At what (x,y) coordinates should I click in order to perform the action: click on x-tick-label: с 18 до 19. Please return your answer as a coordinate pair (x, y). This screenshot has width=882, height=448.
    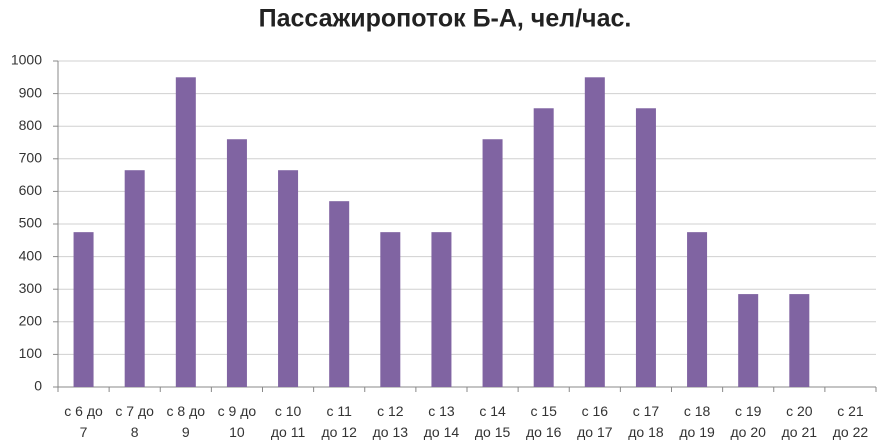
    Looking at the image, I should click on (697, 421).